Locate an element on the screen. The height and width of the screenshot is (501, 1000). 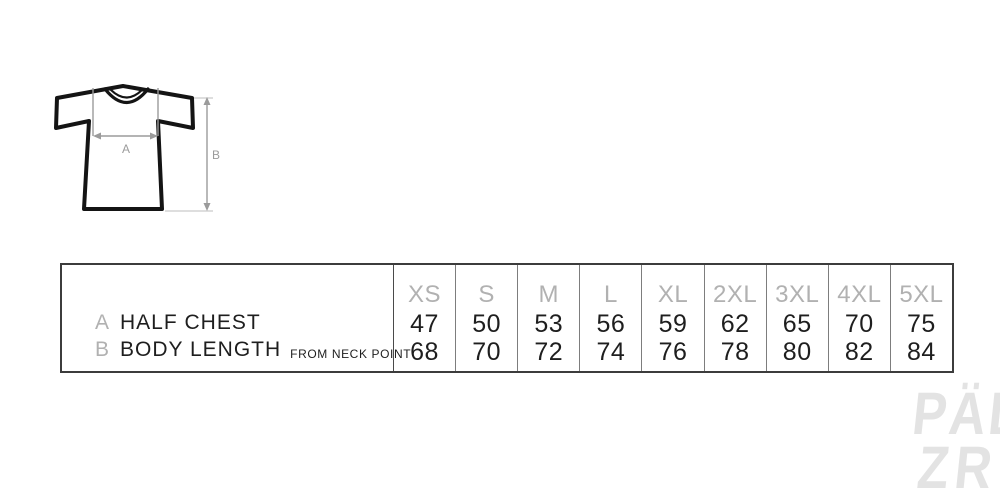
size-column-4xl: 4XL 70 82 is located at coordinates (858, 318).